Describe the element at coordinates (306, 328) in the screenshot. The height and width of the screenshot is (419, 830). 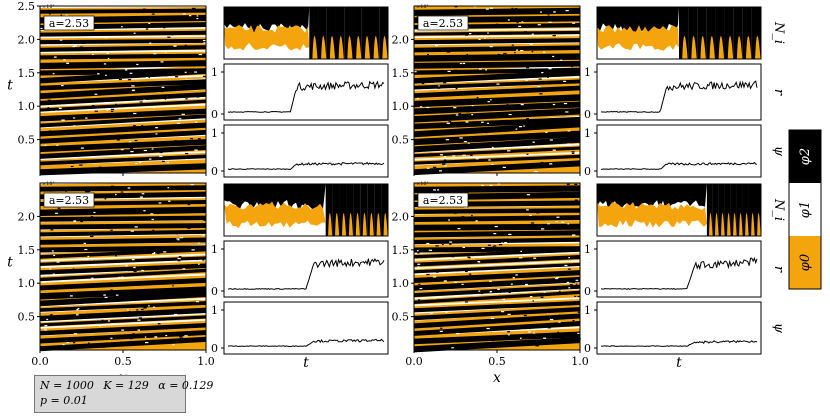
I see `psi-frame-bottom-left` at that location.